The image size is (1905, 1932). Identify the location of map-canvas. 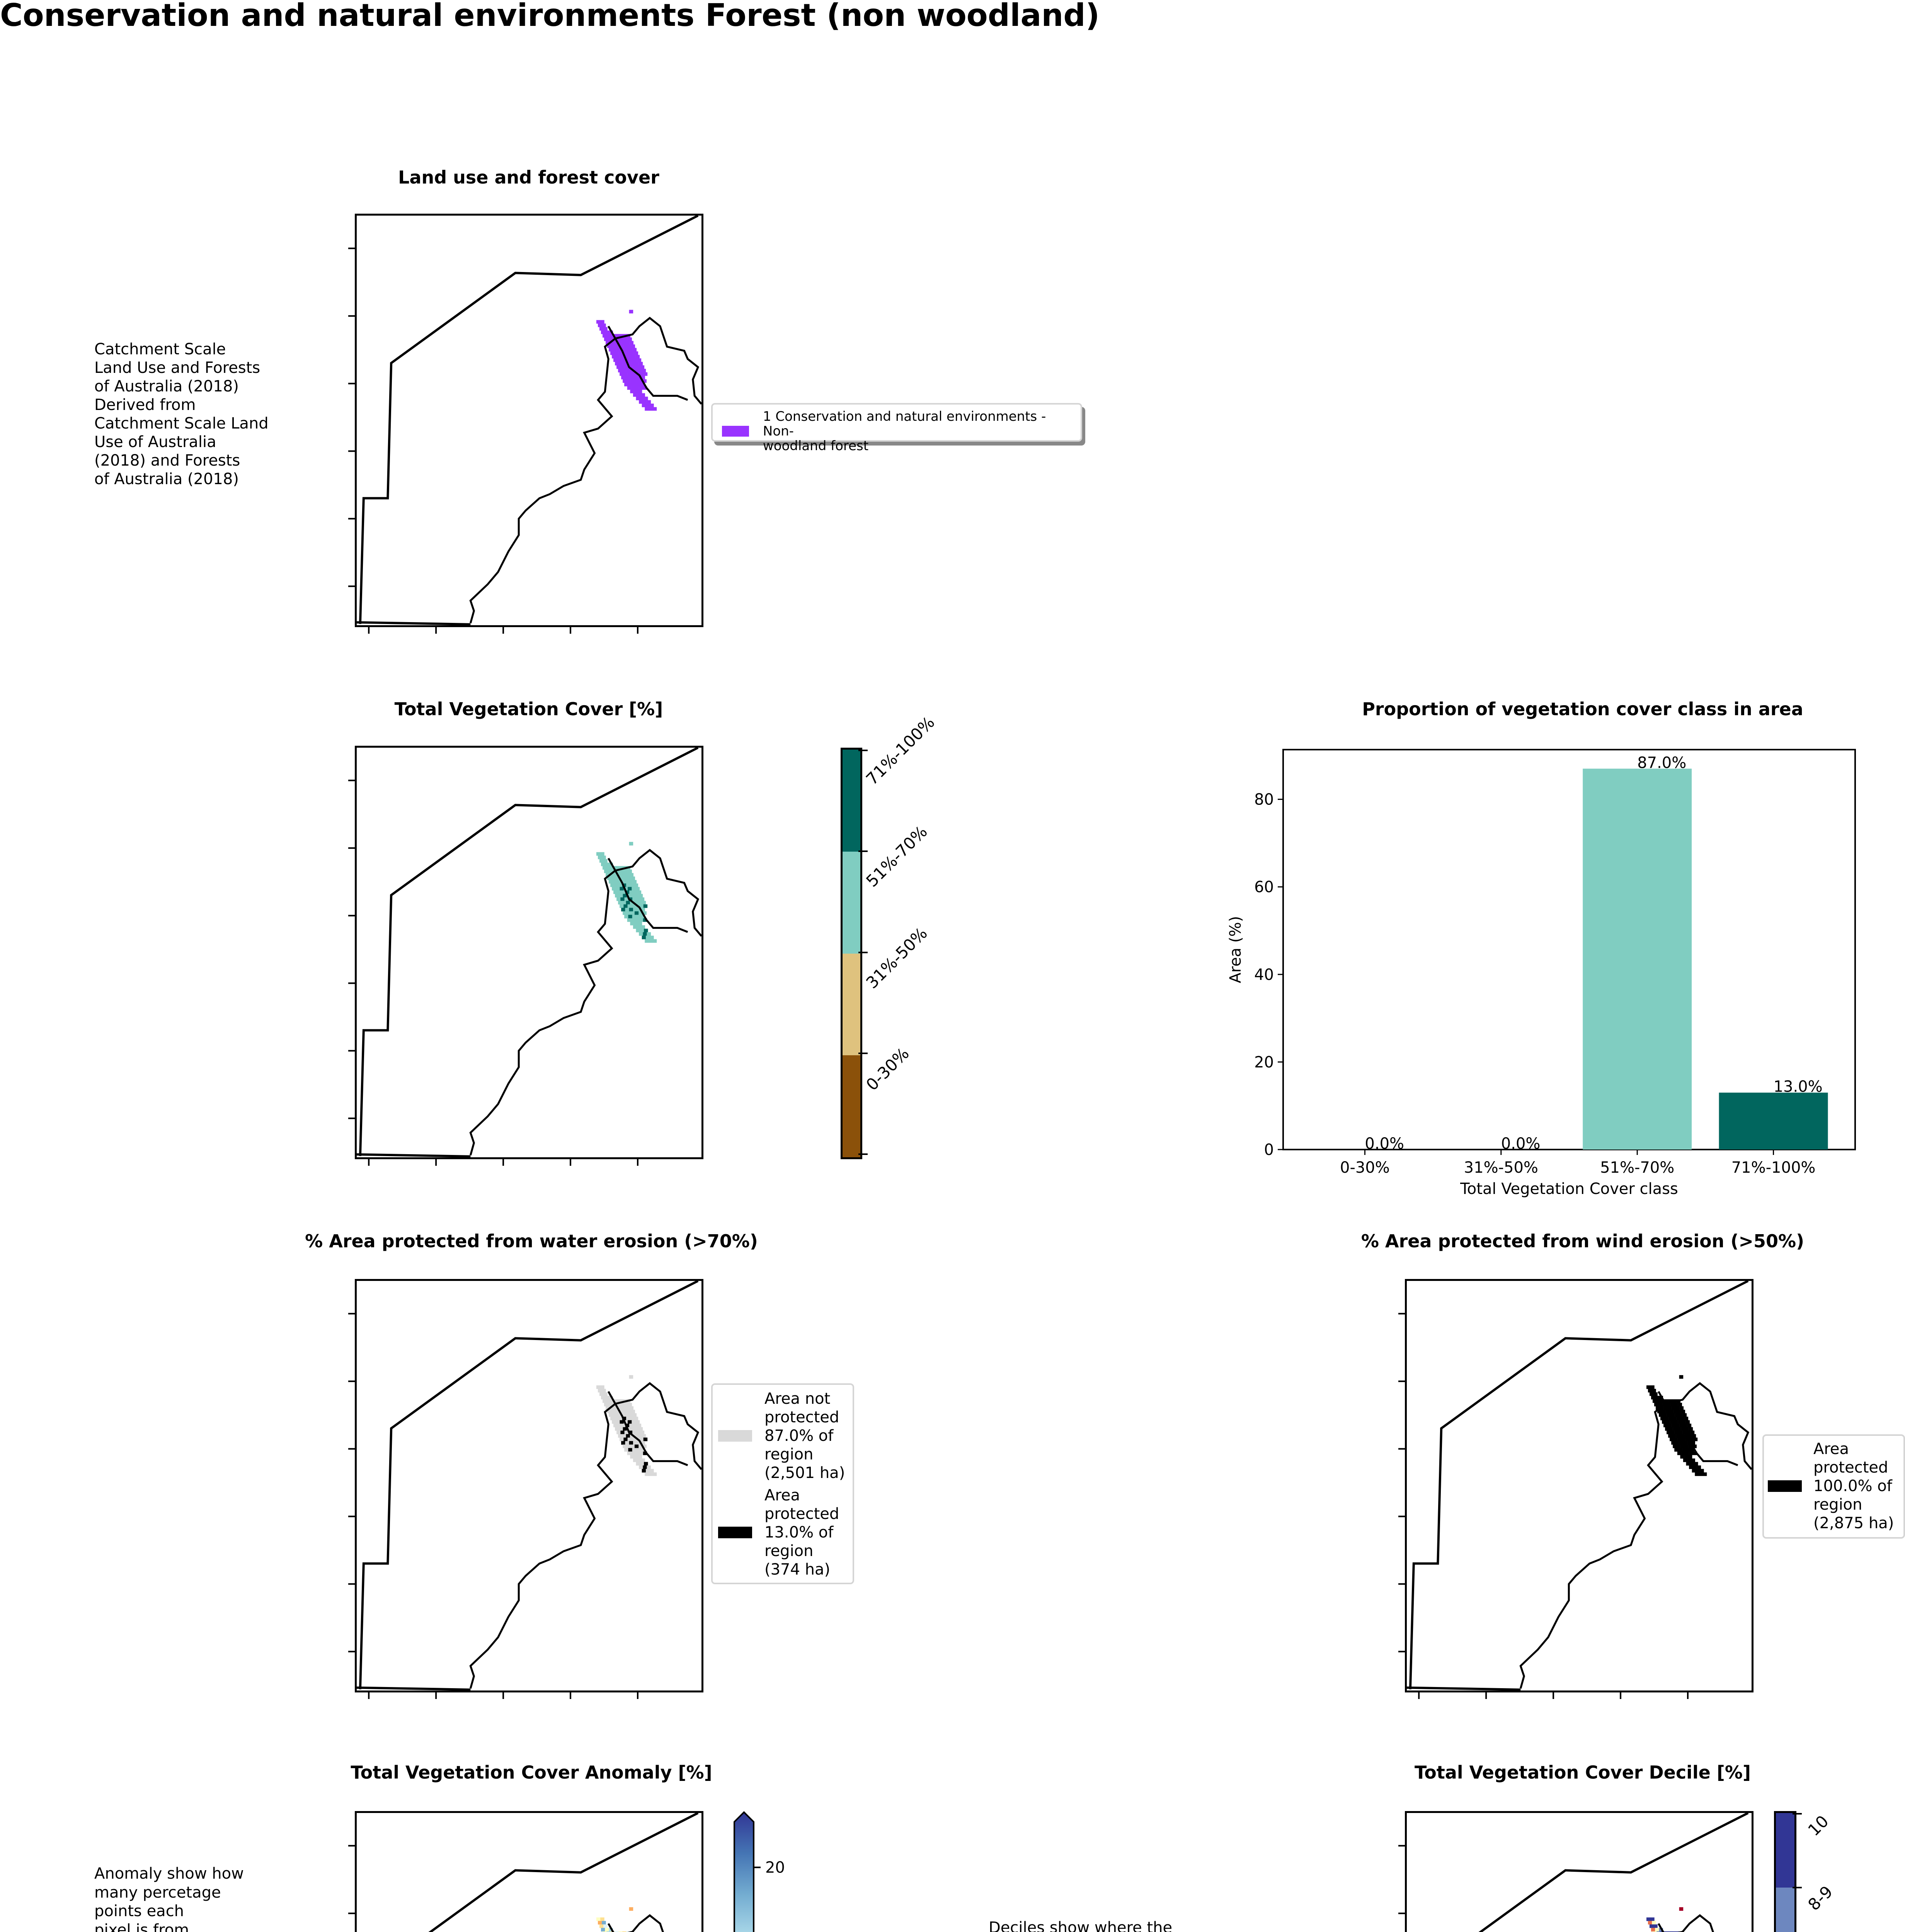
(525, 424).